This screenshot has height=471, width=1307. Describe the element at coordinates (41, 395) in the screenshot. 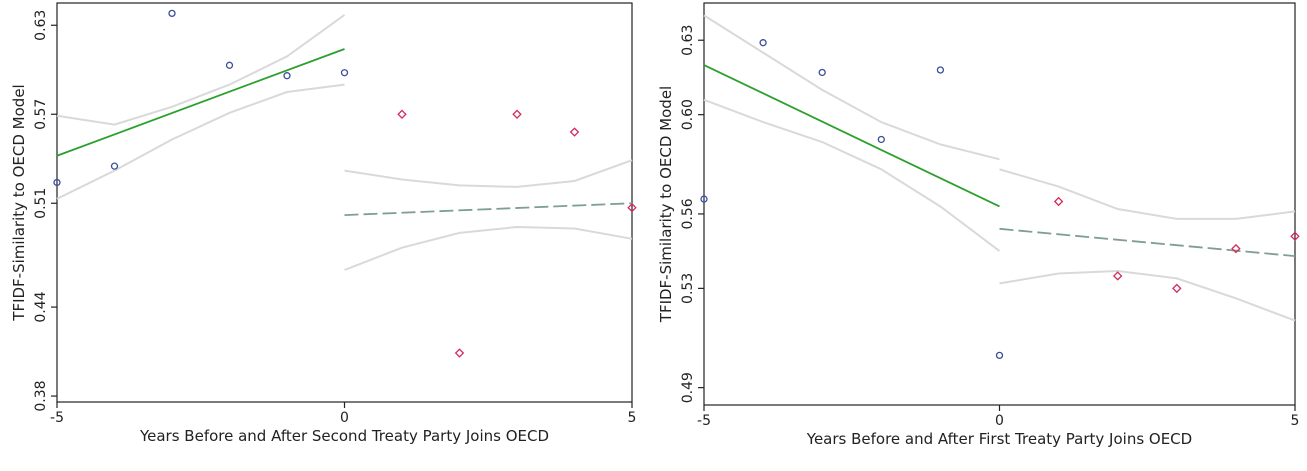

I see `y-tick-label: 0.38` at that location.